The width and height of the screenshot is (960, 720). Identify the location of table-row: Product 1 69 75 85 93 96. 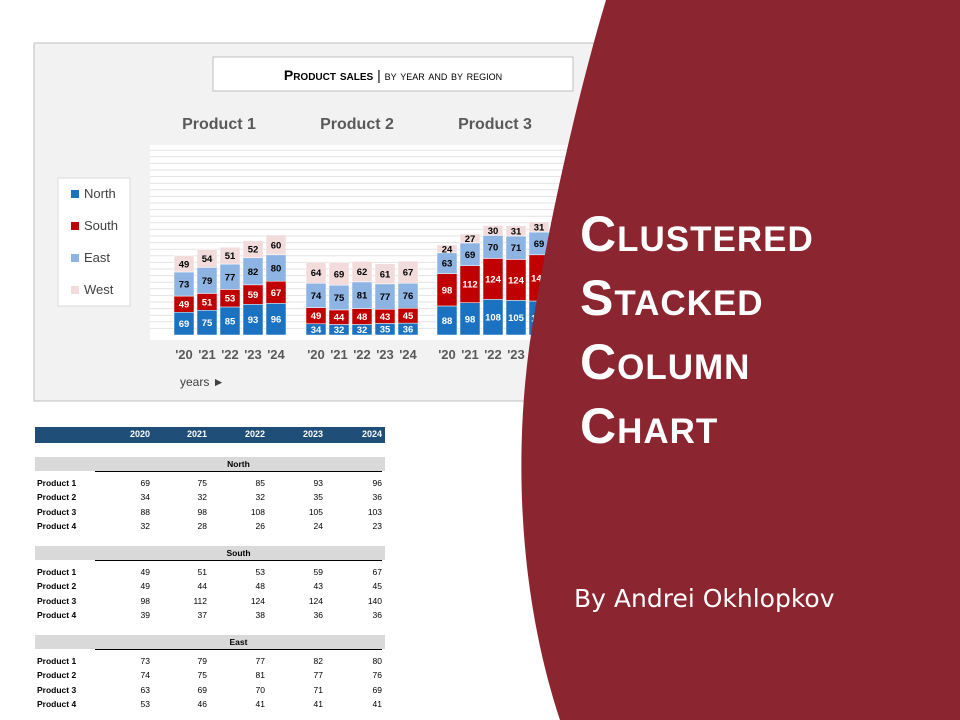
(210, 484).